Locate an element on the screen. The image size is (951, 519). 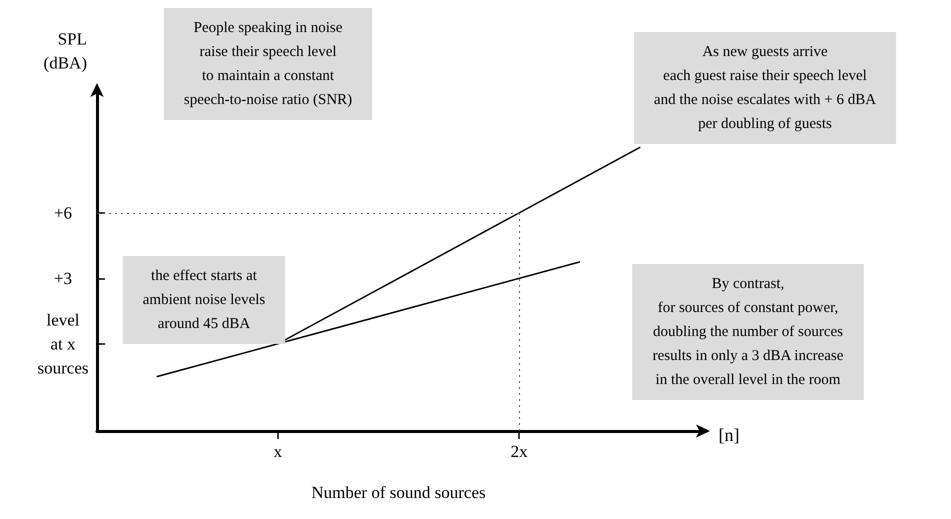
y-tick-label: +3 is located at coordinates (63, 278).